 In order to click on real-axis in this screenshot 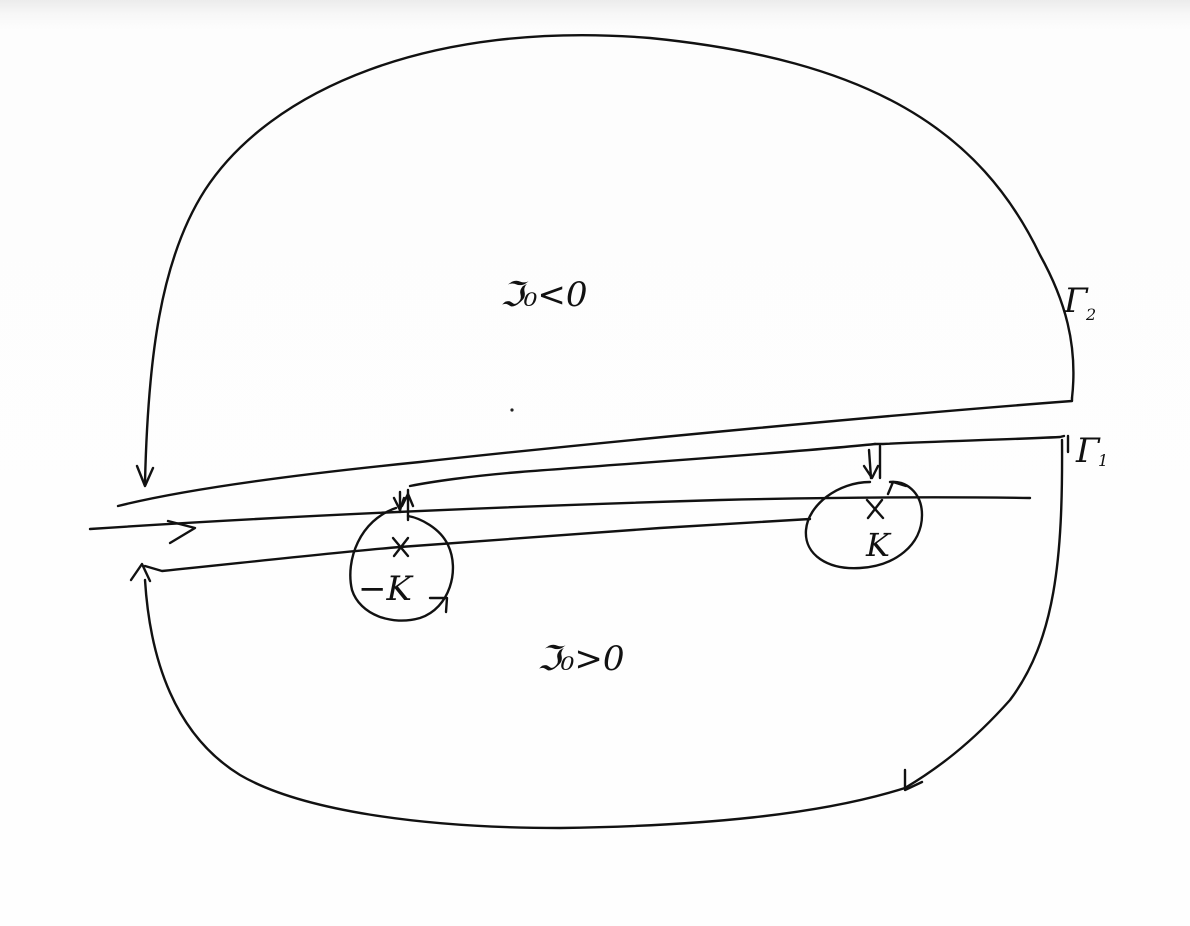, I will do `click(560, 520)`.